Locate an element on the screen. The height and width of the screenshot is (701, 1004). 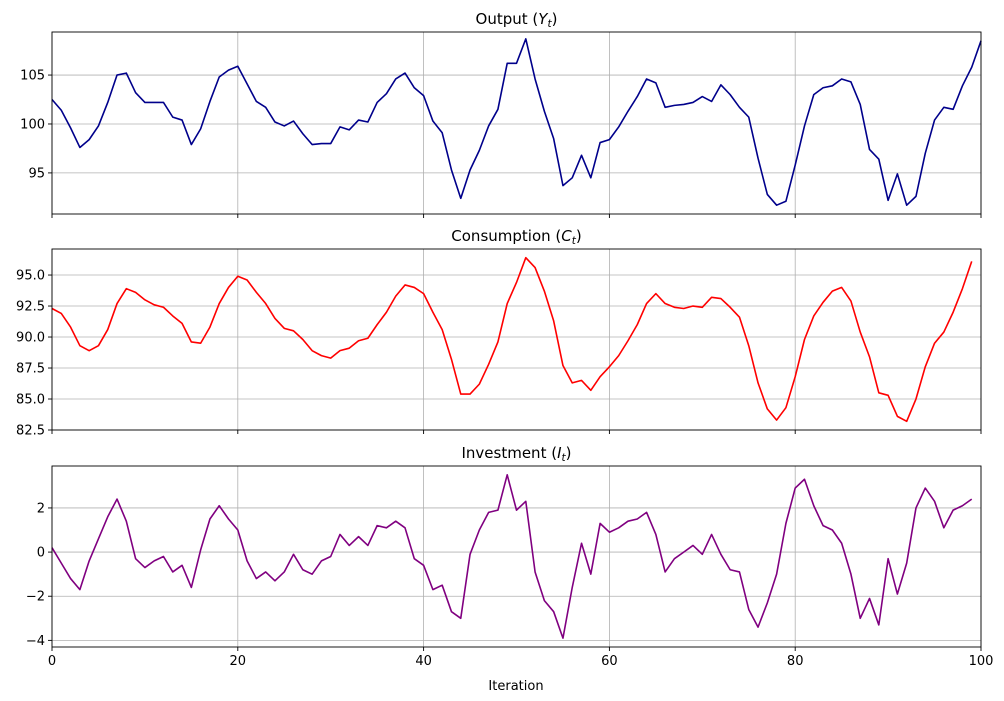
y-tick-label: −4 is located at coordinates (35, 641).